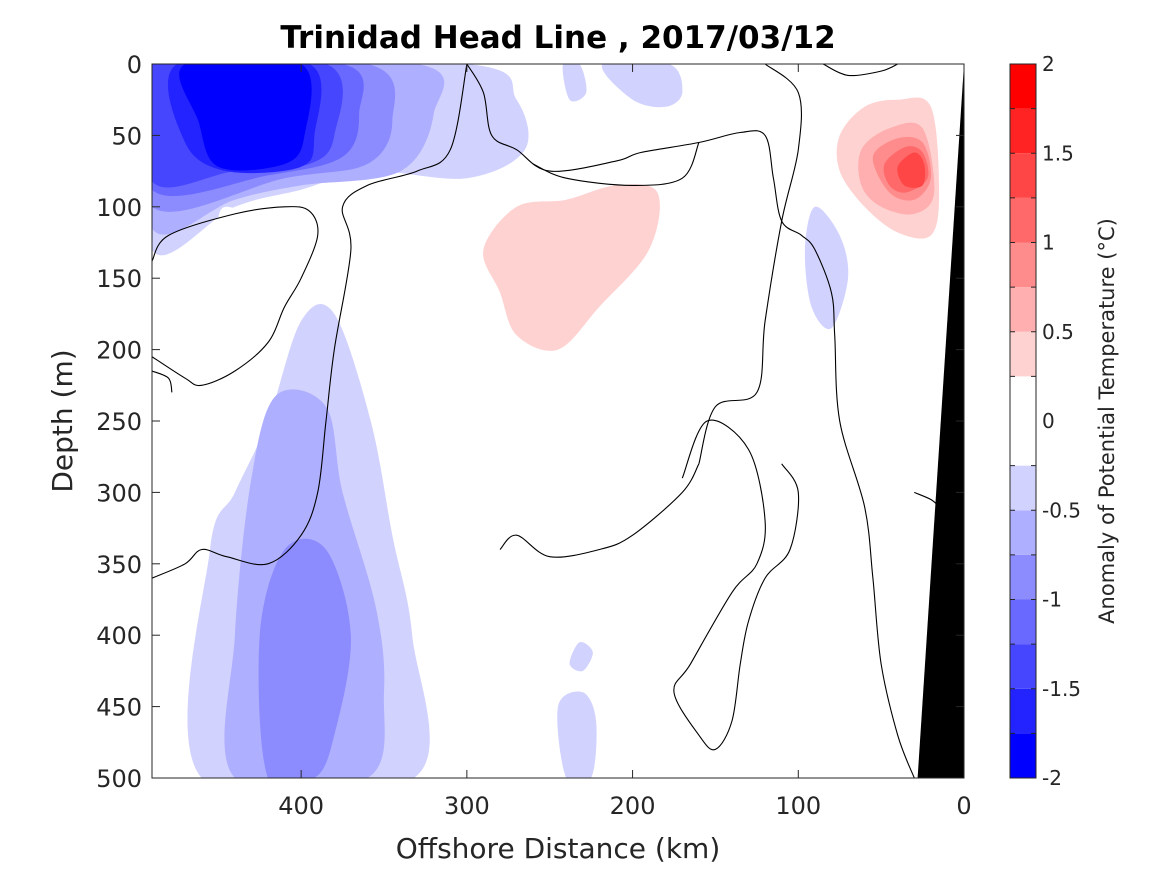 This screenshot has height=875, width=1167. I want to click on y-tick-label: 200, so click(119, 351).